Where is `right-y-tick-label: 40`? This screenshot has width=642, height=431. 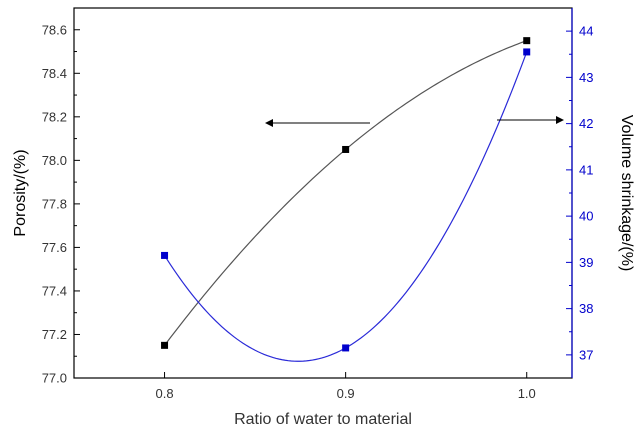
right-y-tick-label: 40 is located at coordinates (586, 216).